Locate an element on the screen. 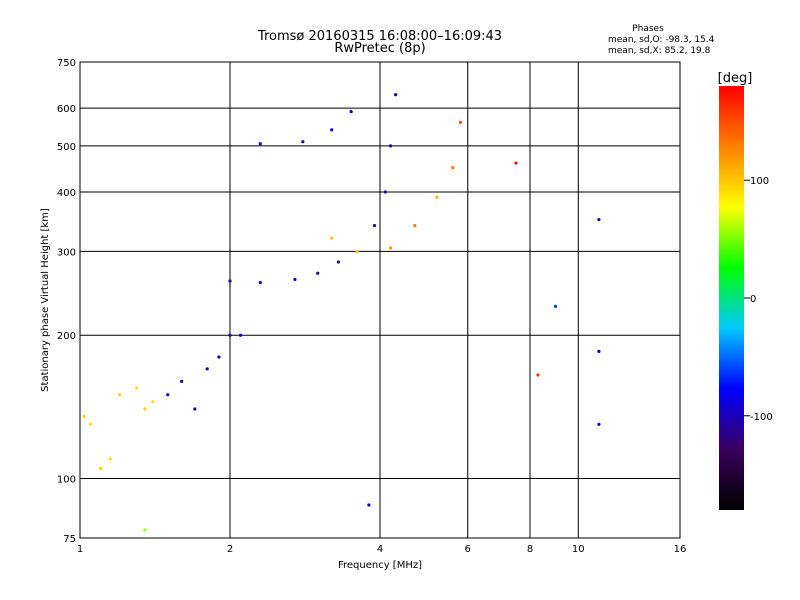 The width and height of the screenshot is (800, 600). y-tick-label: 750 is located at coordinates (66, 63).